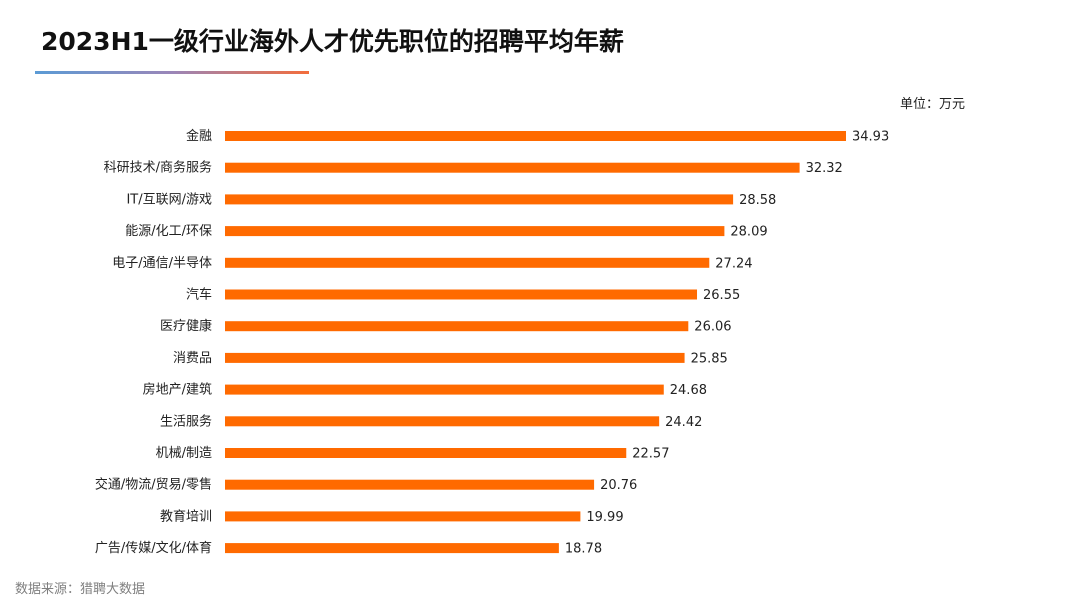 The width and height of the screenshot is (1080, 608). Describe the element at coordinates (332, 41) in the screenshot. I see `page-title: 2023H1一级行业海外人才优先职位的招聘平均年薪` at that location.